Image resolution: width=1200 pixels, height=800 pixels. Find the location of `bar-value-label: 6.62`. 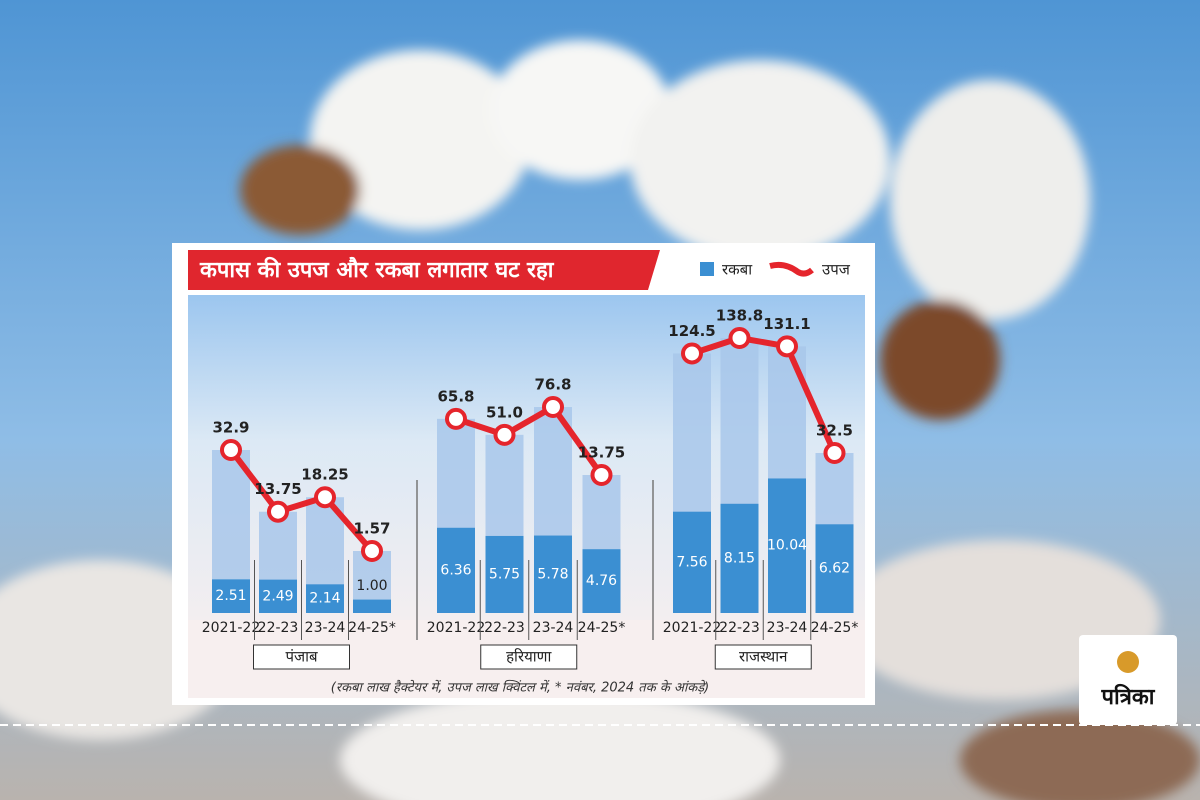

bar-value-label: 6.62 is located at coordinates (834, 569).